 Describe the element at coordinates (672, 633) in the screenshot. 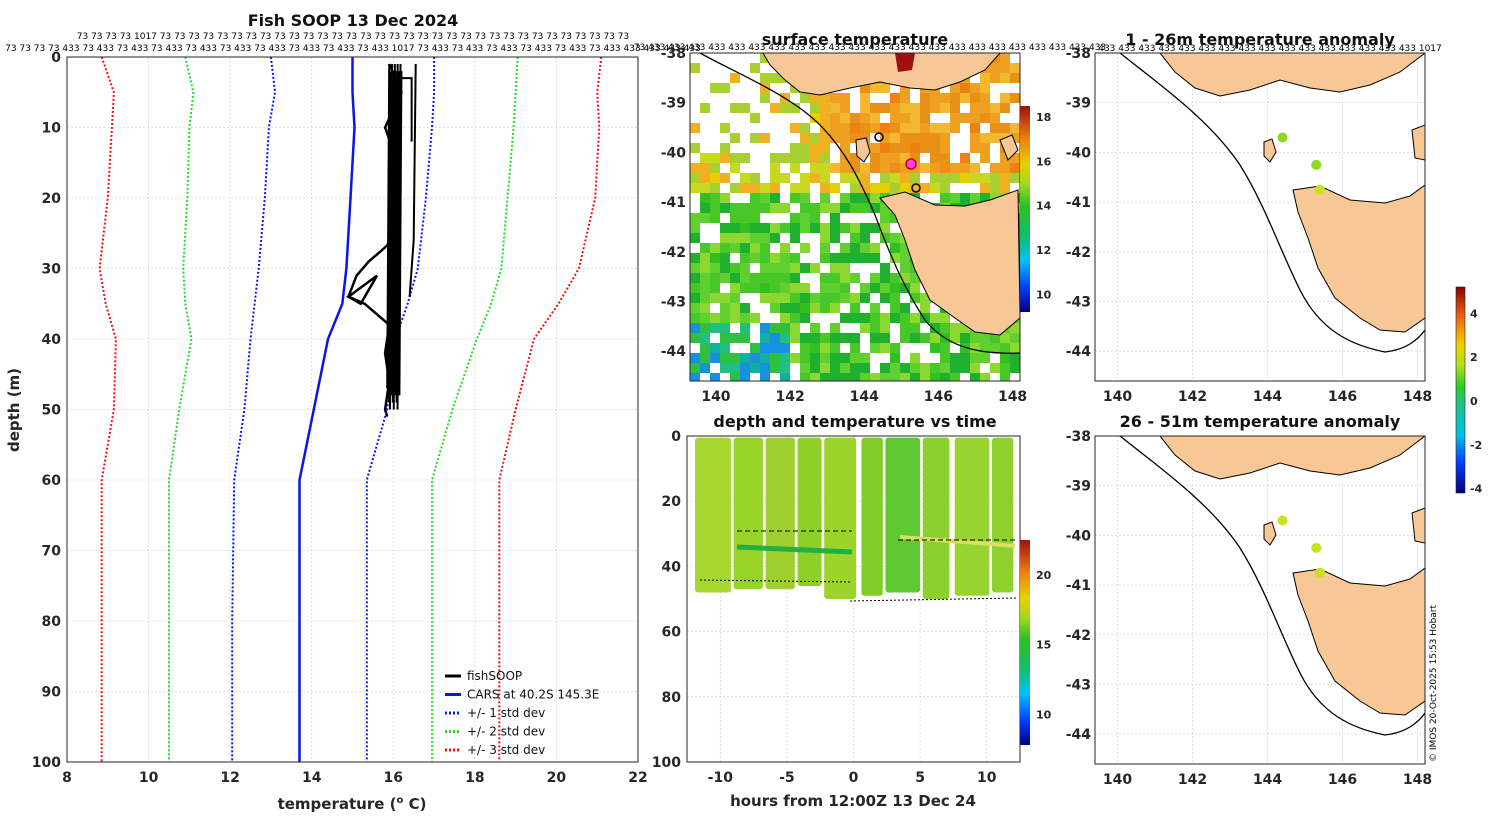

I see `depthtime-ytick-3: 60` at that location.